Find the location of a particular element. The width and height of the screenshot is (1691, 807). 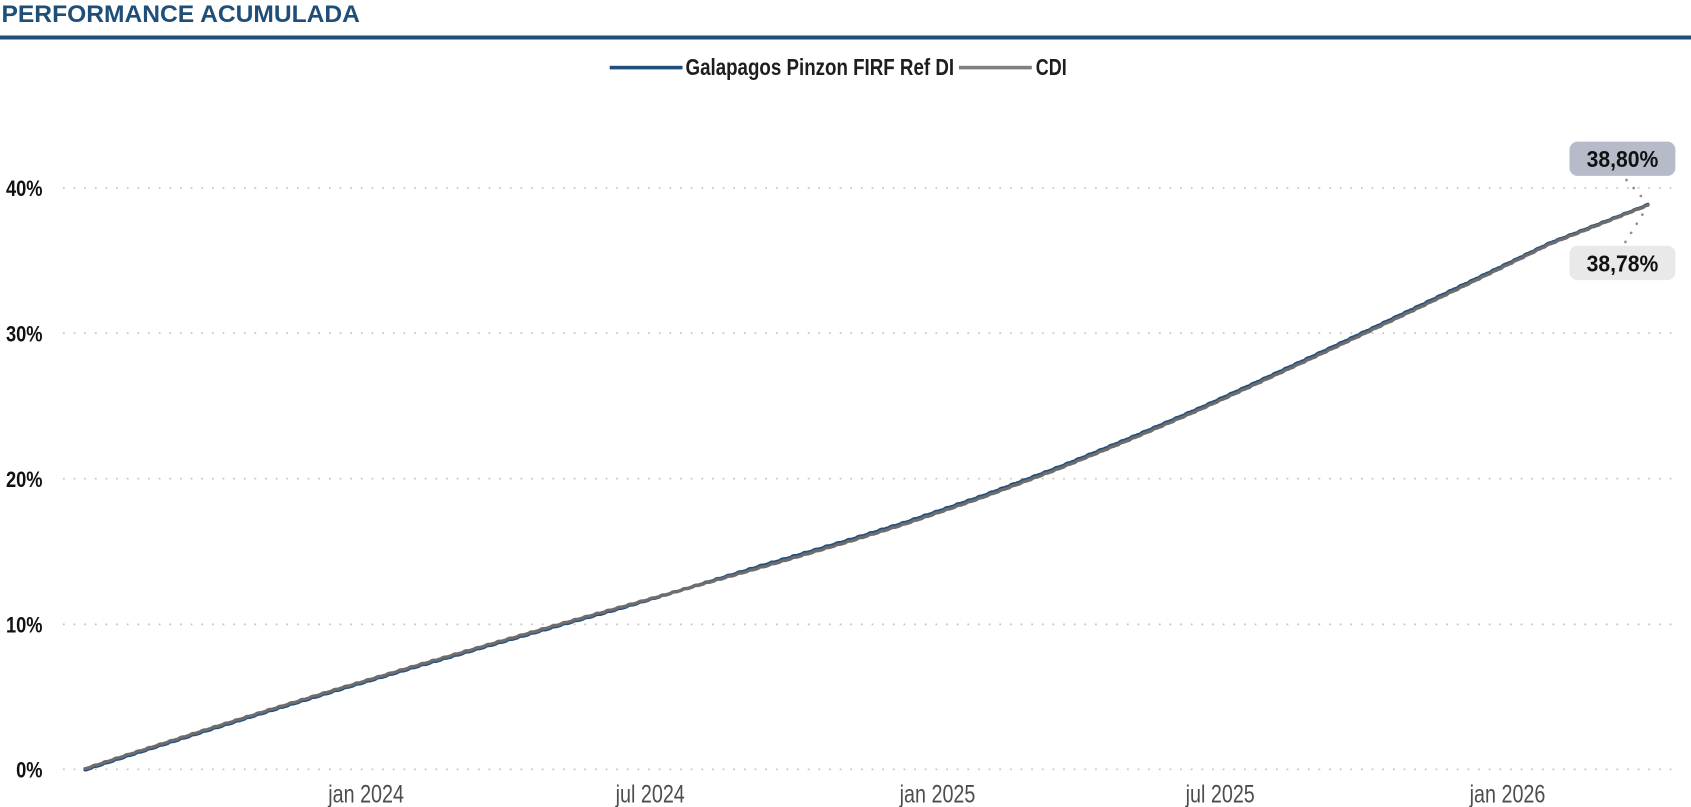

svg-text: 40% is located at coordinates (24, 190).